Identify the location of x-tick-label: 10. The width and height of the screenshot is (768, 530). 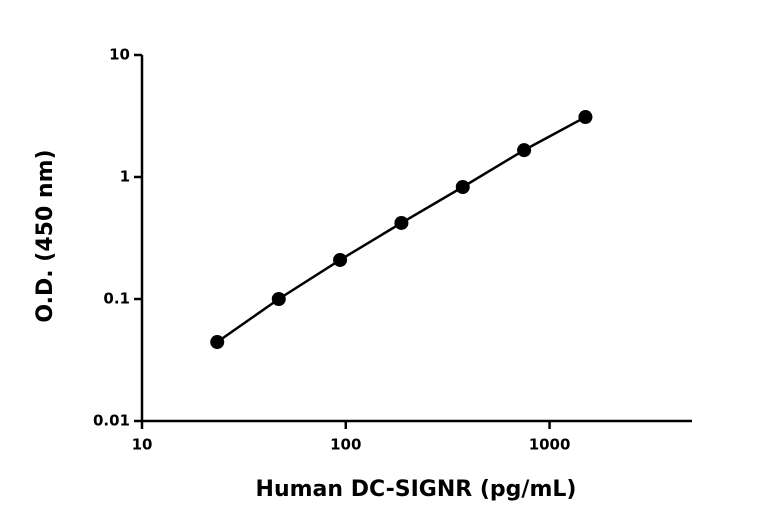
(142, 445).